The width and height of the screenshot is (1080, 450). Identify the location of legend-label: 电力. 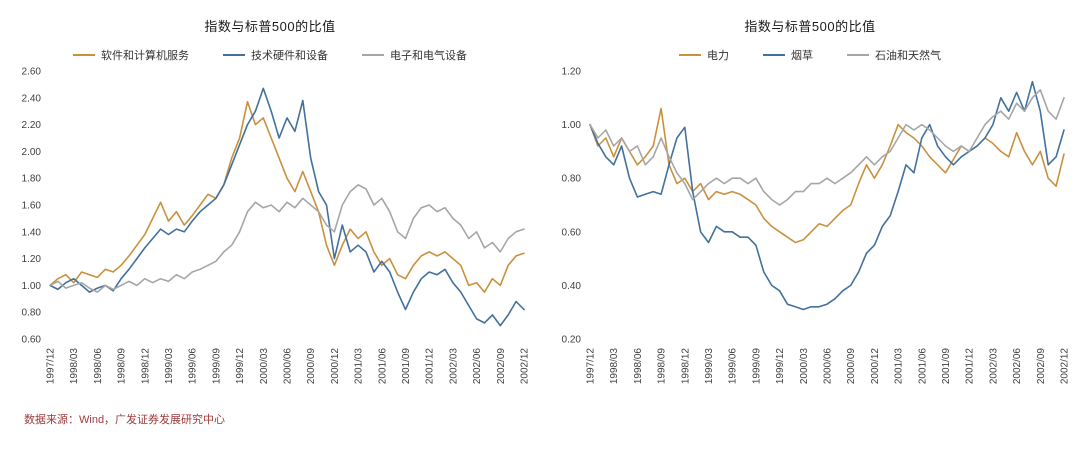
(718, 56).